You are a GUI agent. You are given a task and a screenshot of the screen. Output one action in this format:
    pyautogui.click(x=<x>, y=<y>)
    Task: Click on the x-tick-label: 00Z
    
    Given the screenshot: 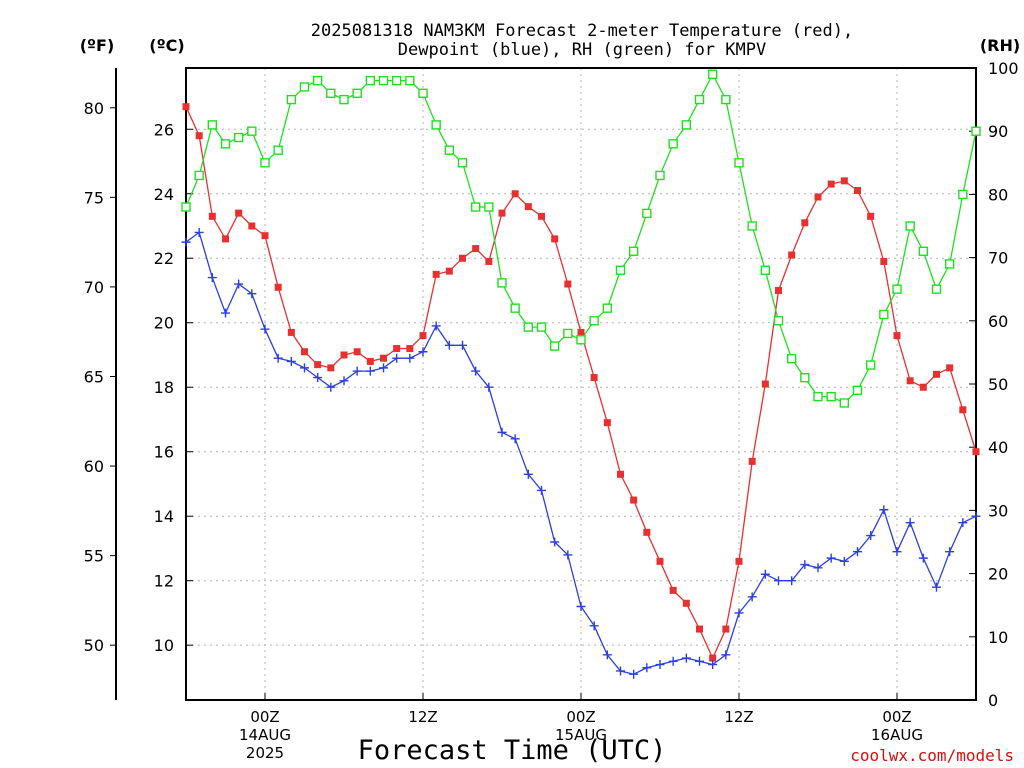 What is the action you would take?
    pyautogui.click(x=580, y=717)
    